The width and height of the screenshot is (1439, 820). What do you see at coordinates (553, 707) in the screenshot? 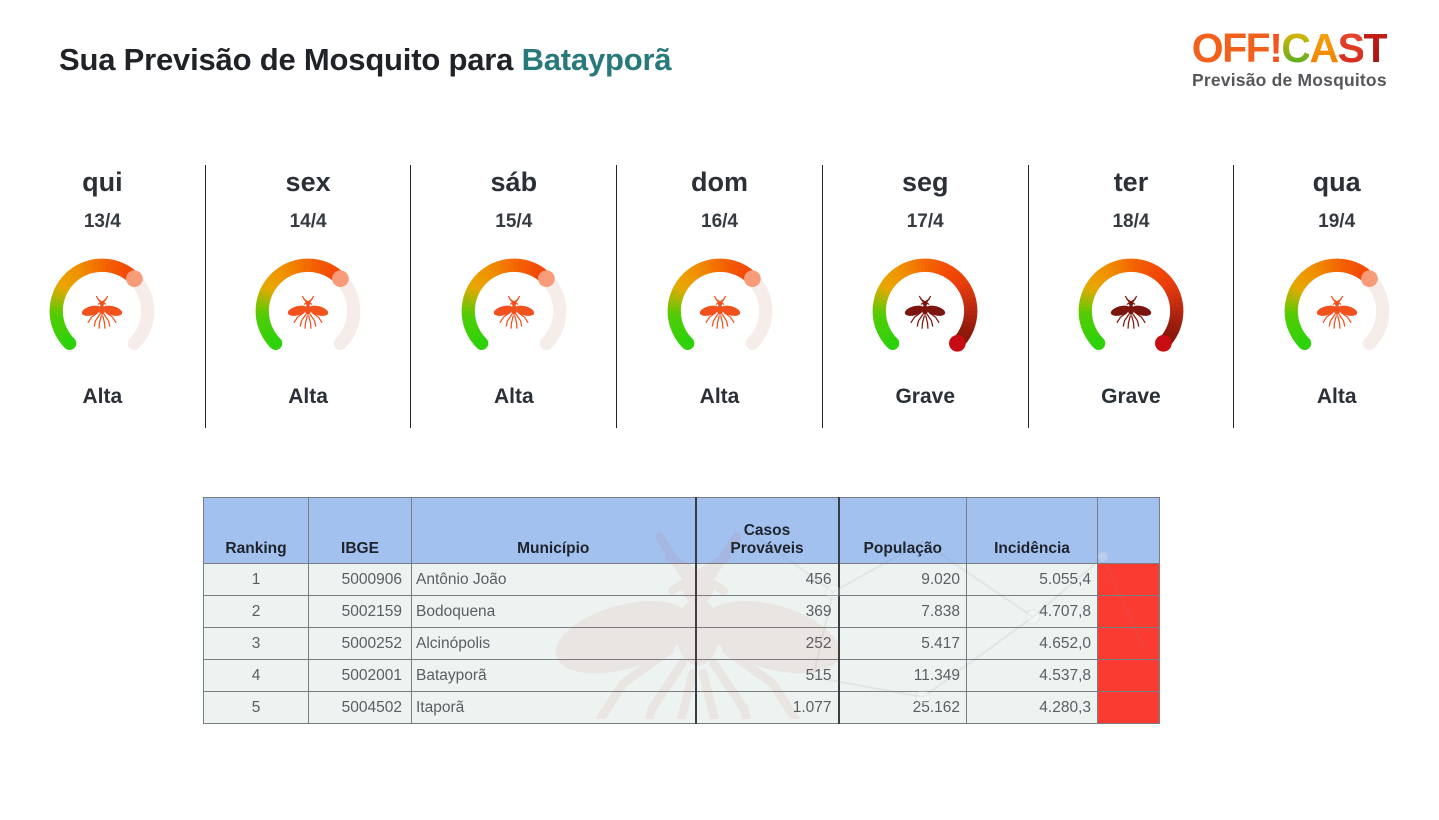
I see `cell-municipio: Itaporã` at bounding box center [553, 707].